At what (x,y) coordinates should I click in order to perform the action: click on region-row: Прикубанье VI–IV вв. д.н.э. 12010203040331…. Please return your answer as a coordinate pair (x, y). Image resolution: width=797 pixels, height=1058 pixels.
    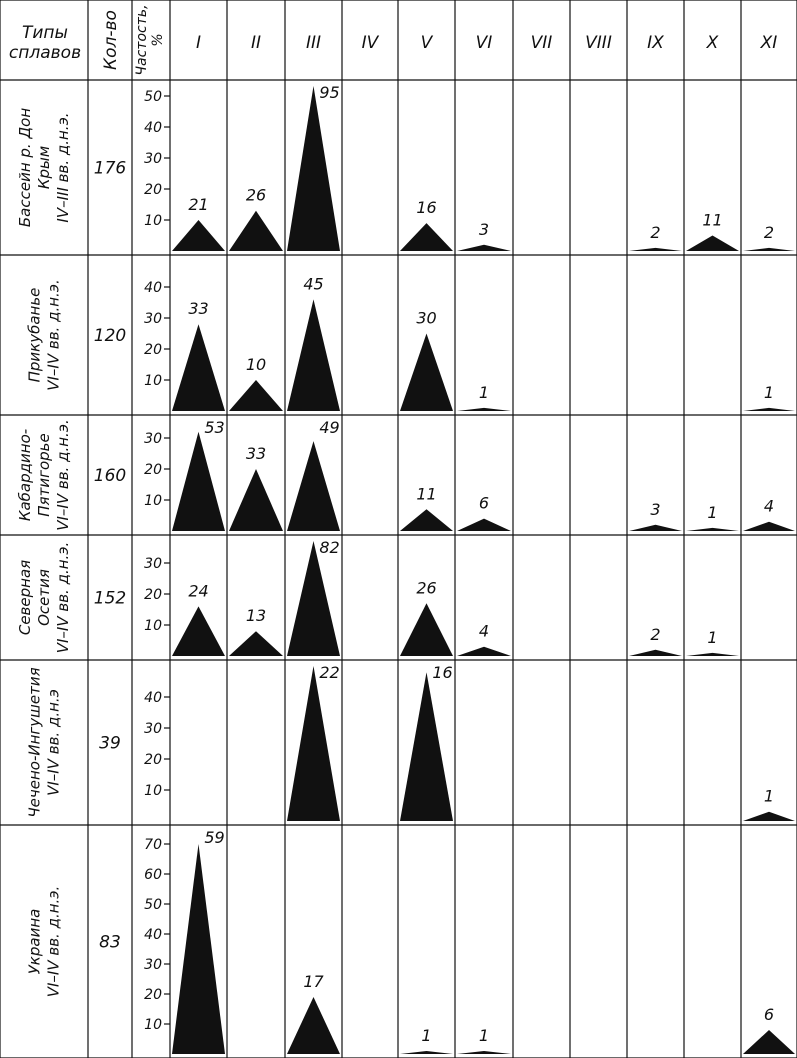
    Looking at the image, I should click on (411, 342).